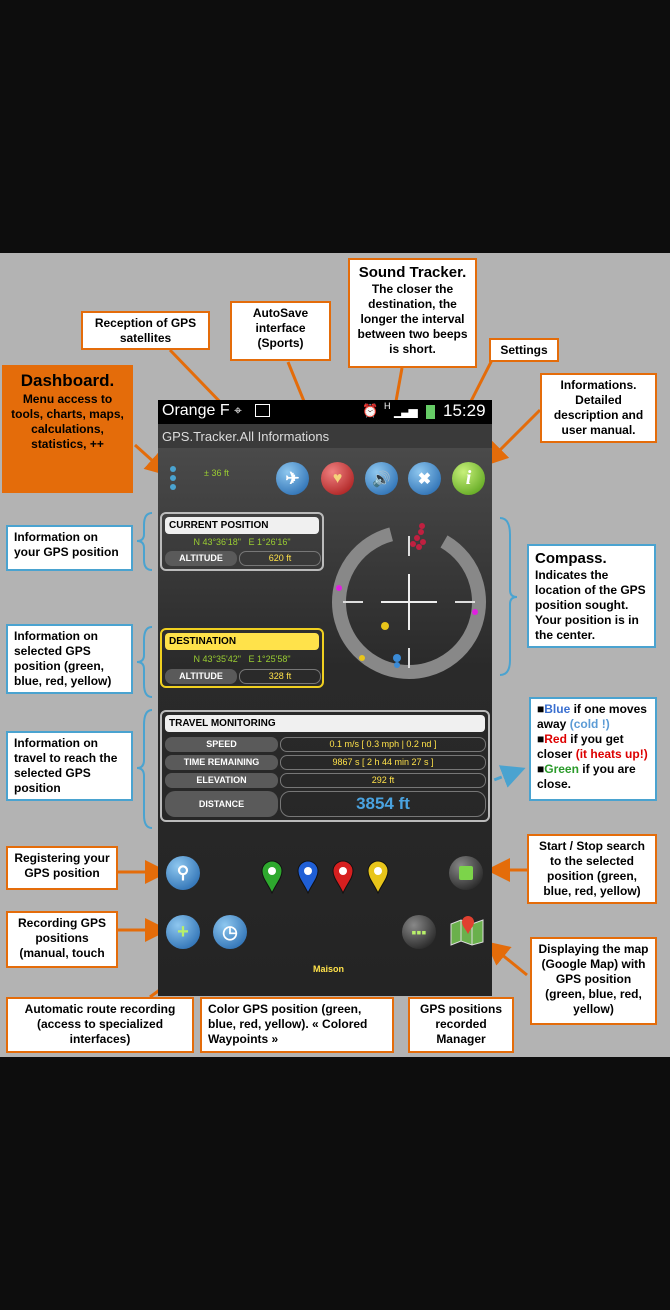 This screenshot has height=1310, width=670. Describe the element at coordinates (611, 754) in the screenshot. I see `color-red-note: (it heats up!)` at that location.